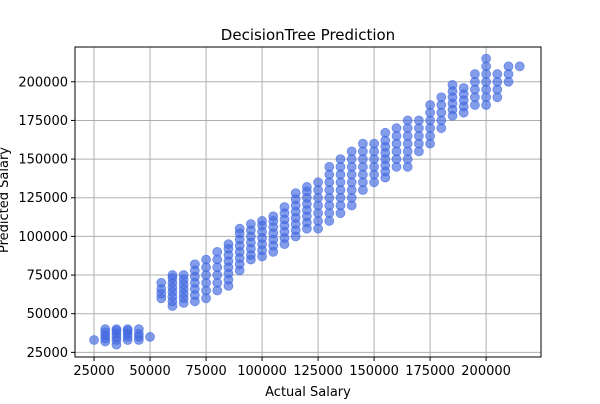 This screenshot has height=404, width=600. Describe the element at coordinates (43, 237) in the screenshot. I see `y-tick-label: 100000` at that location.